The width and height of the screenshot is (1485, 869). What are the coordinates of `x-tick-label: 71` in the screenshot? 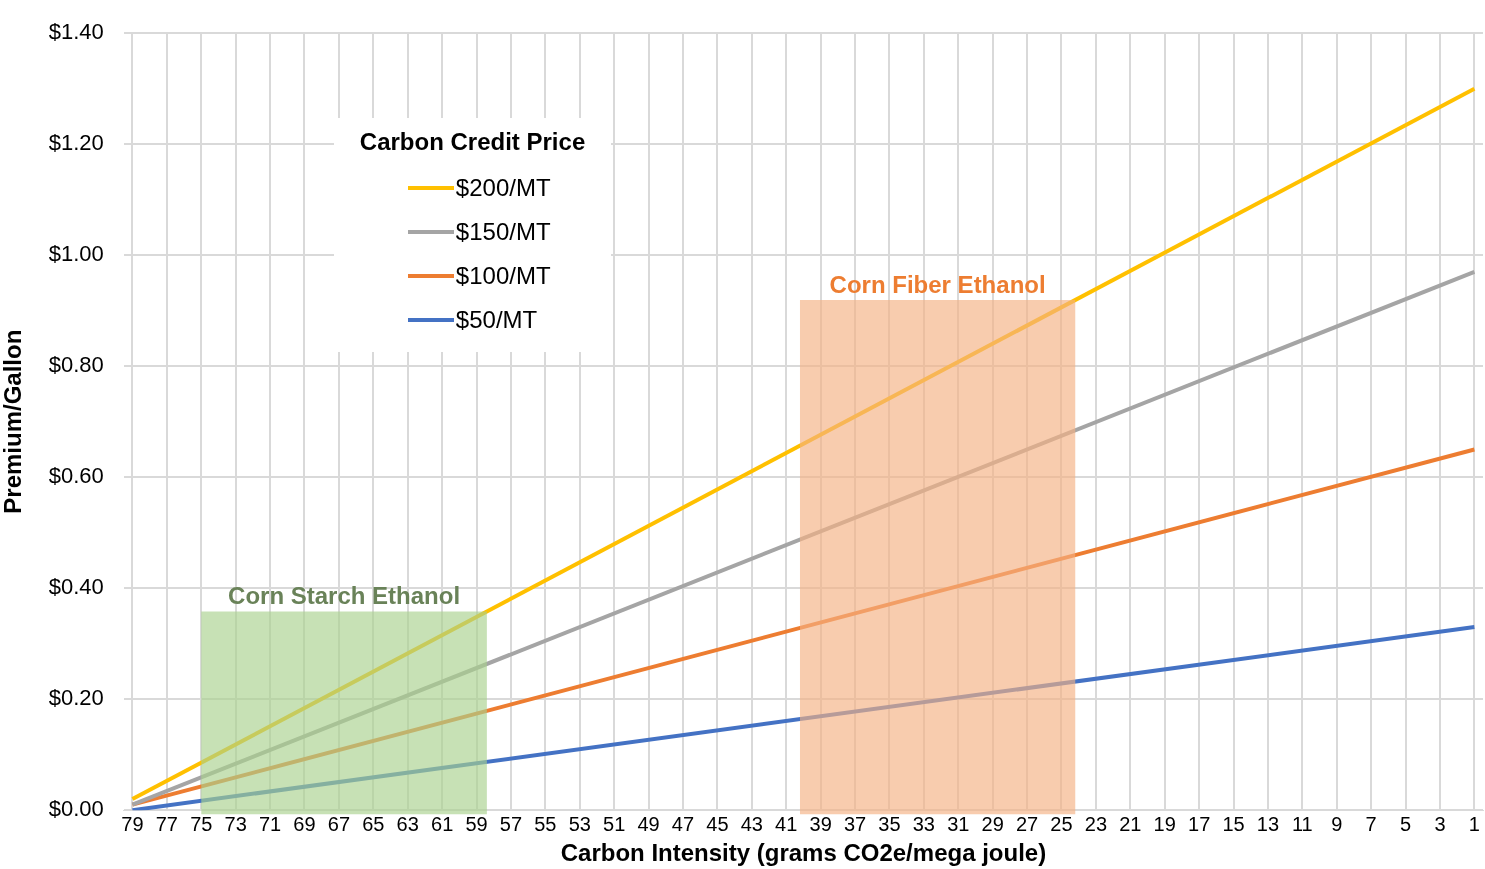 It's located at (270, 823).